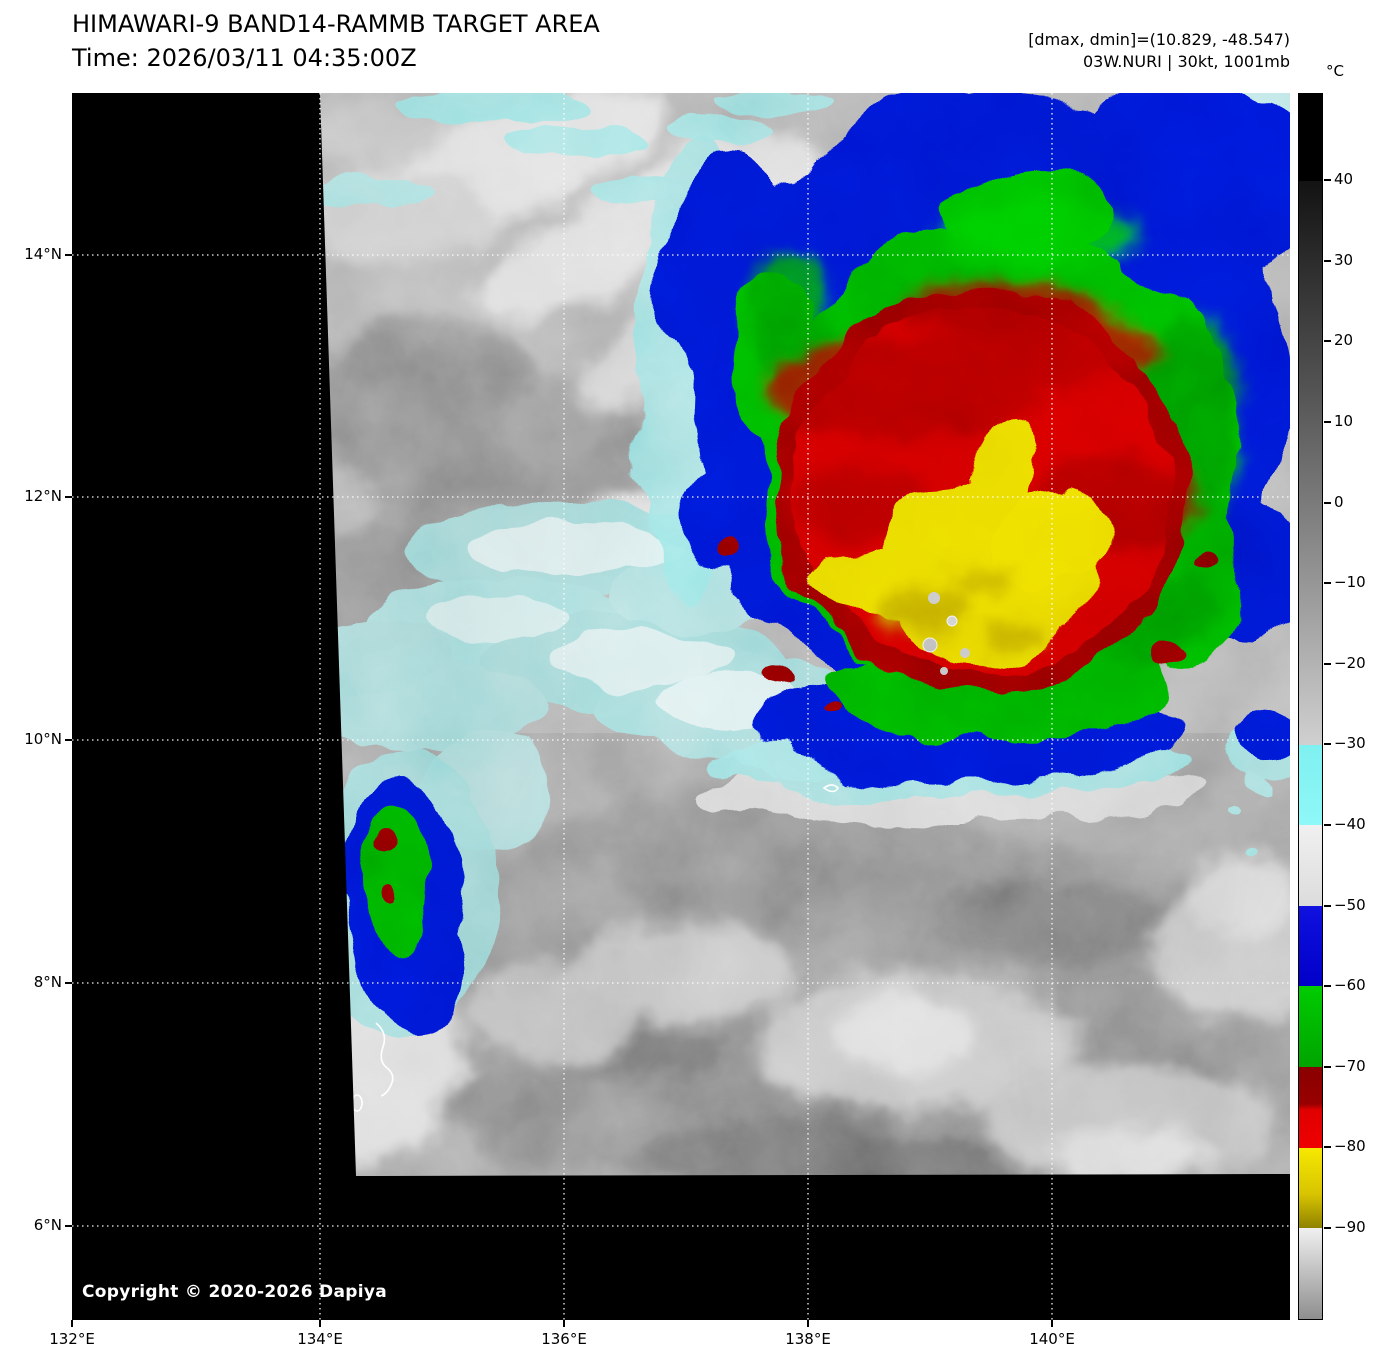  What do you see at coordinates (1350, 1146) in the screenshot?
I see `colorbar-tick-label: −80` at bounding box center [1350, 1146].